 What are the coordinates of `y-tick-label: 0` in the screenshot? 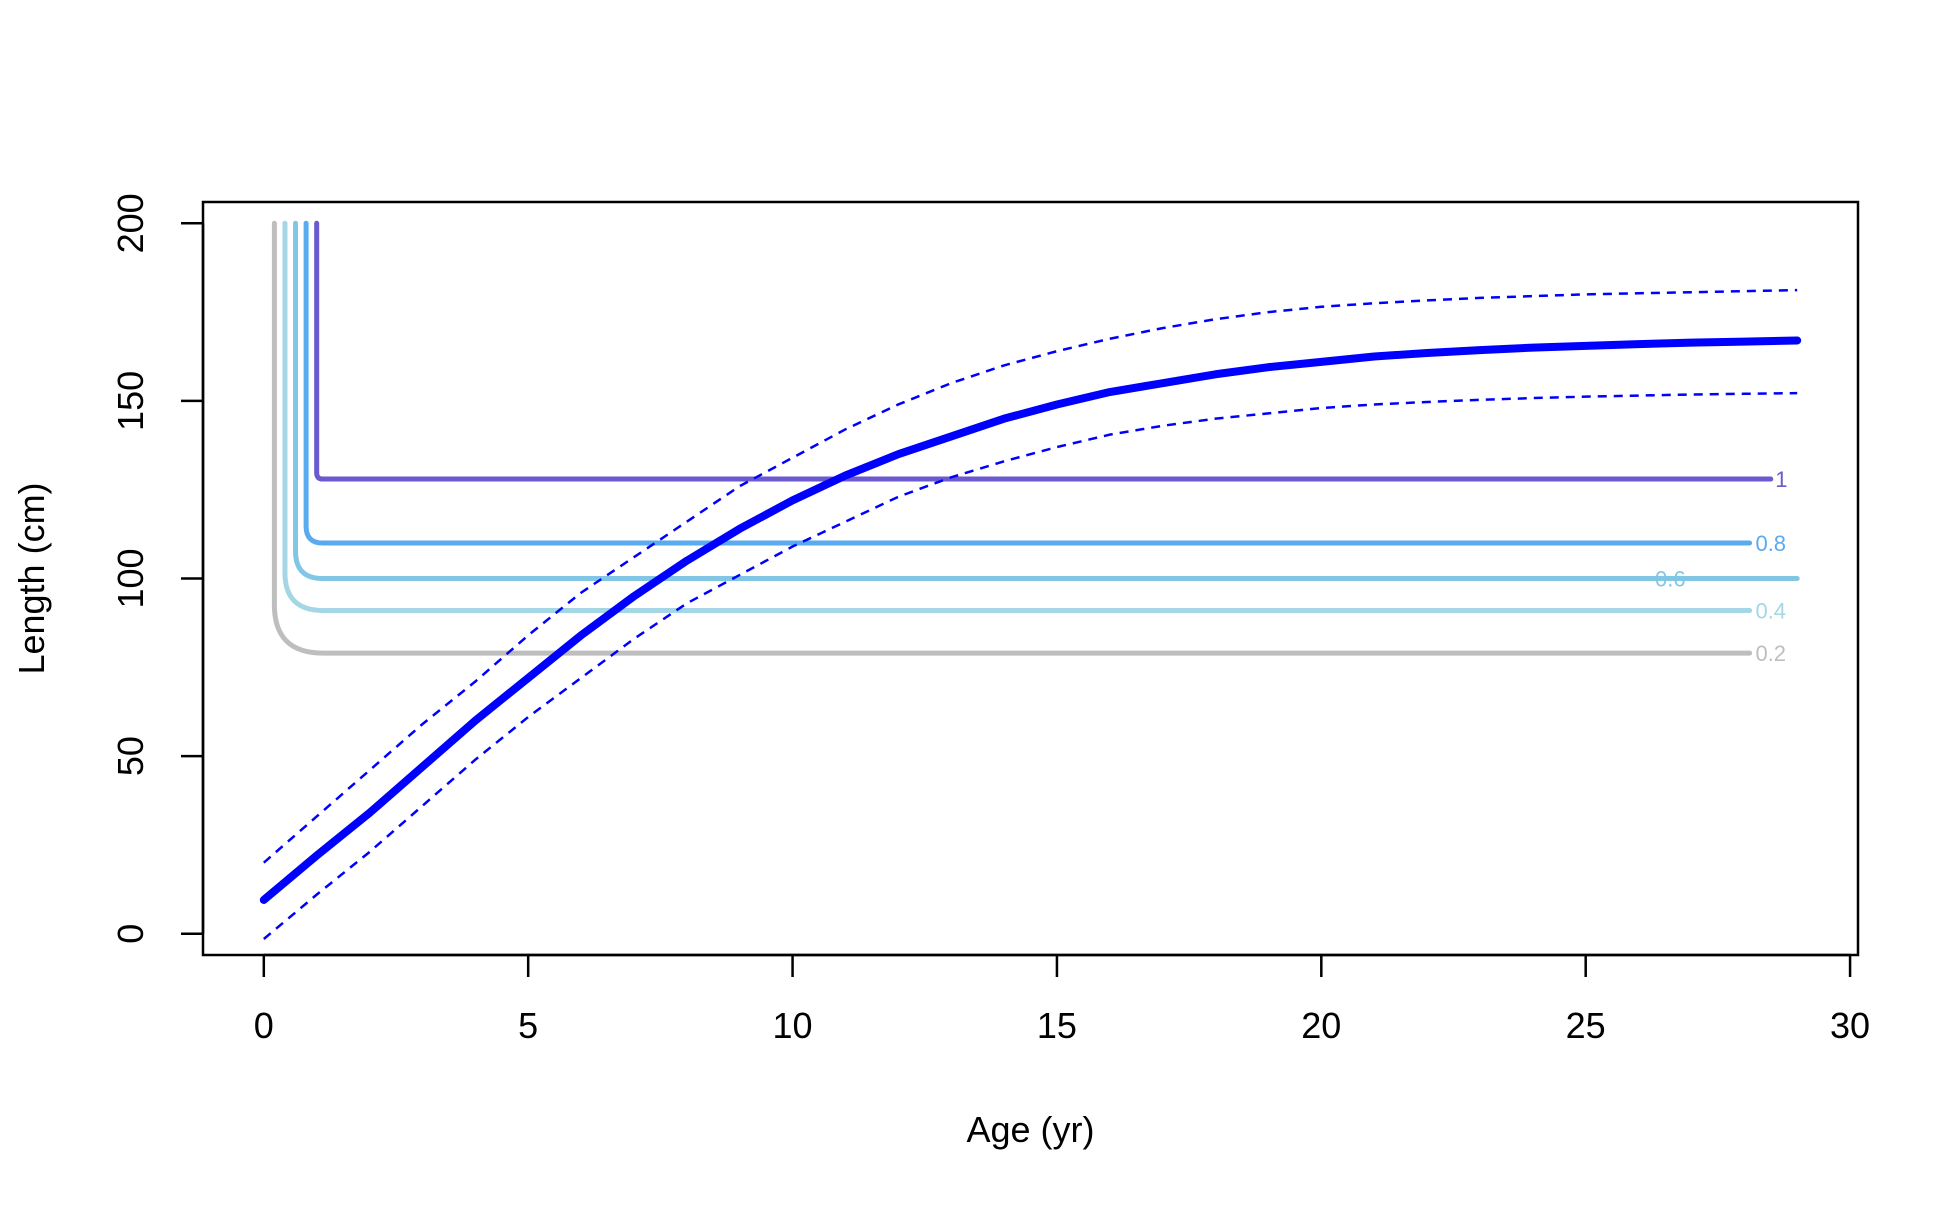 It's located at (130, 934).